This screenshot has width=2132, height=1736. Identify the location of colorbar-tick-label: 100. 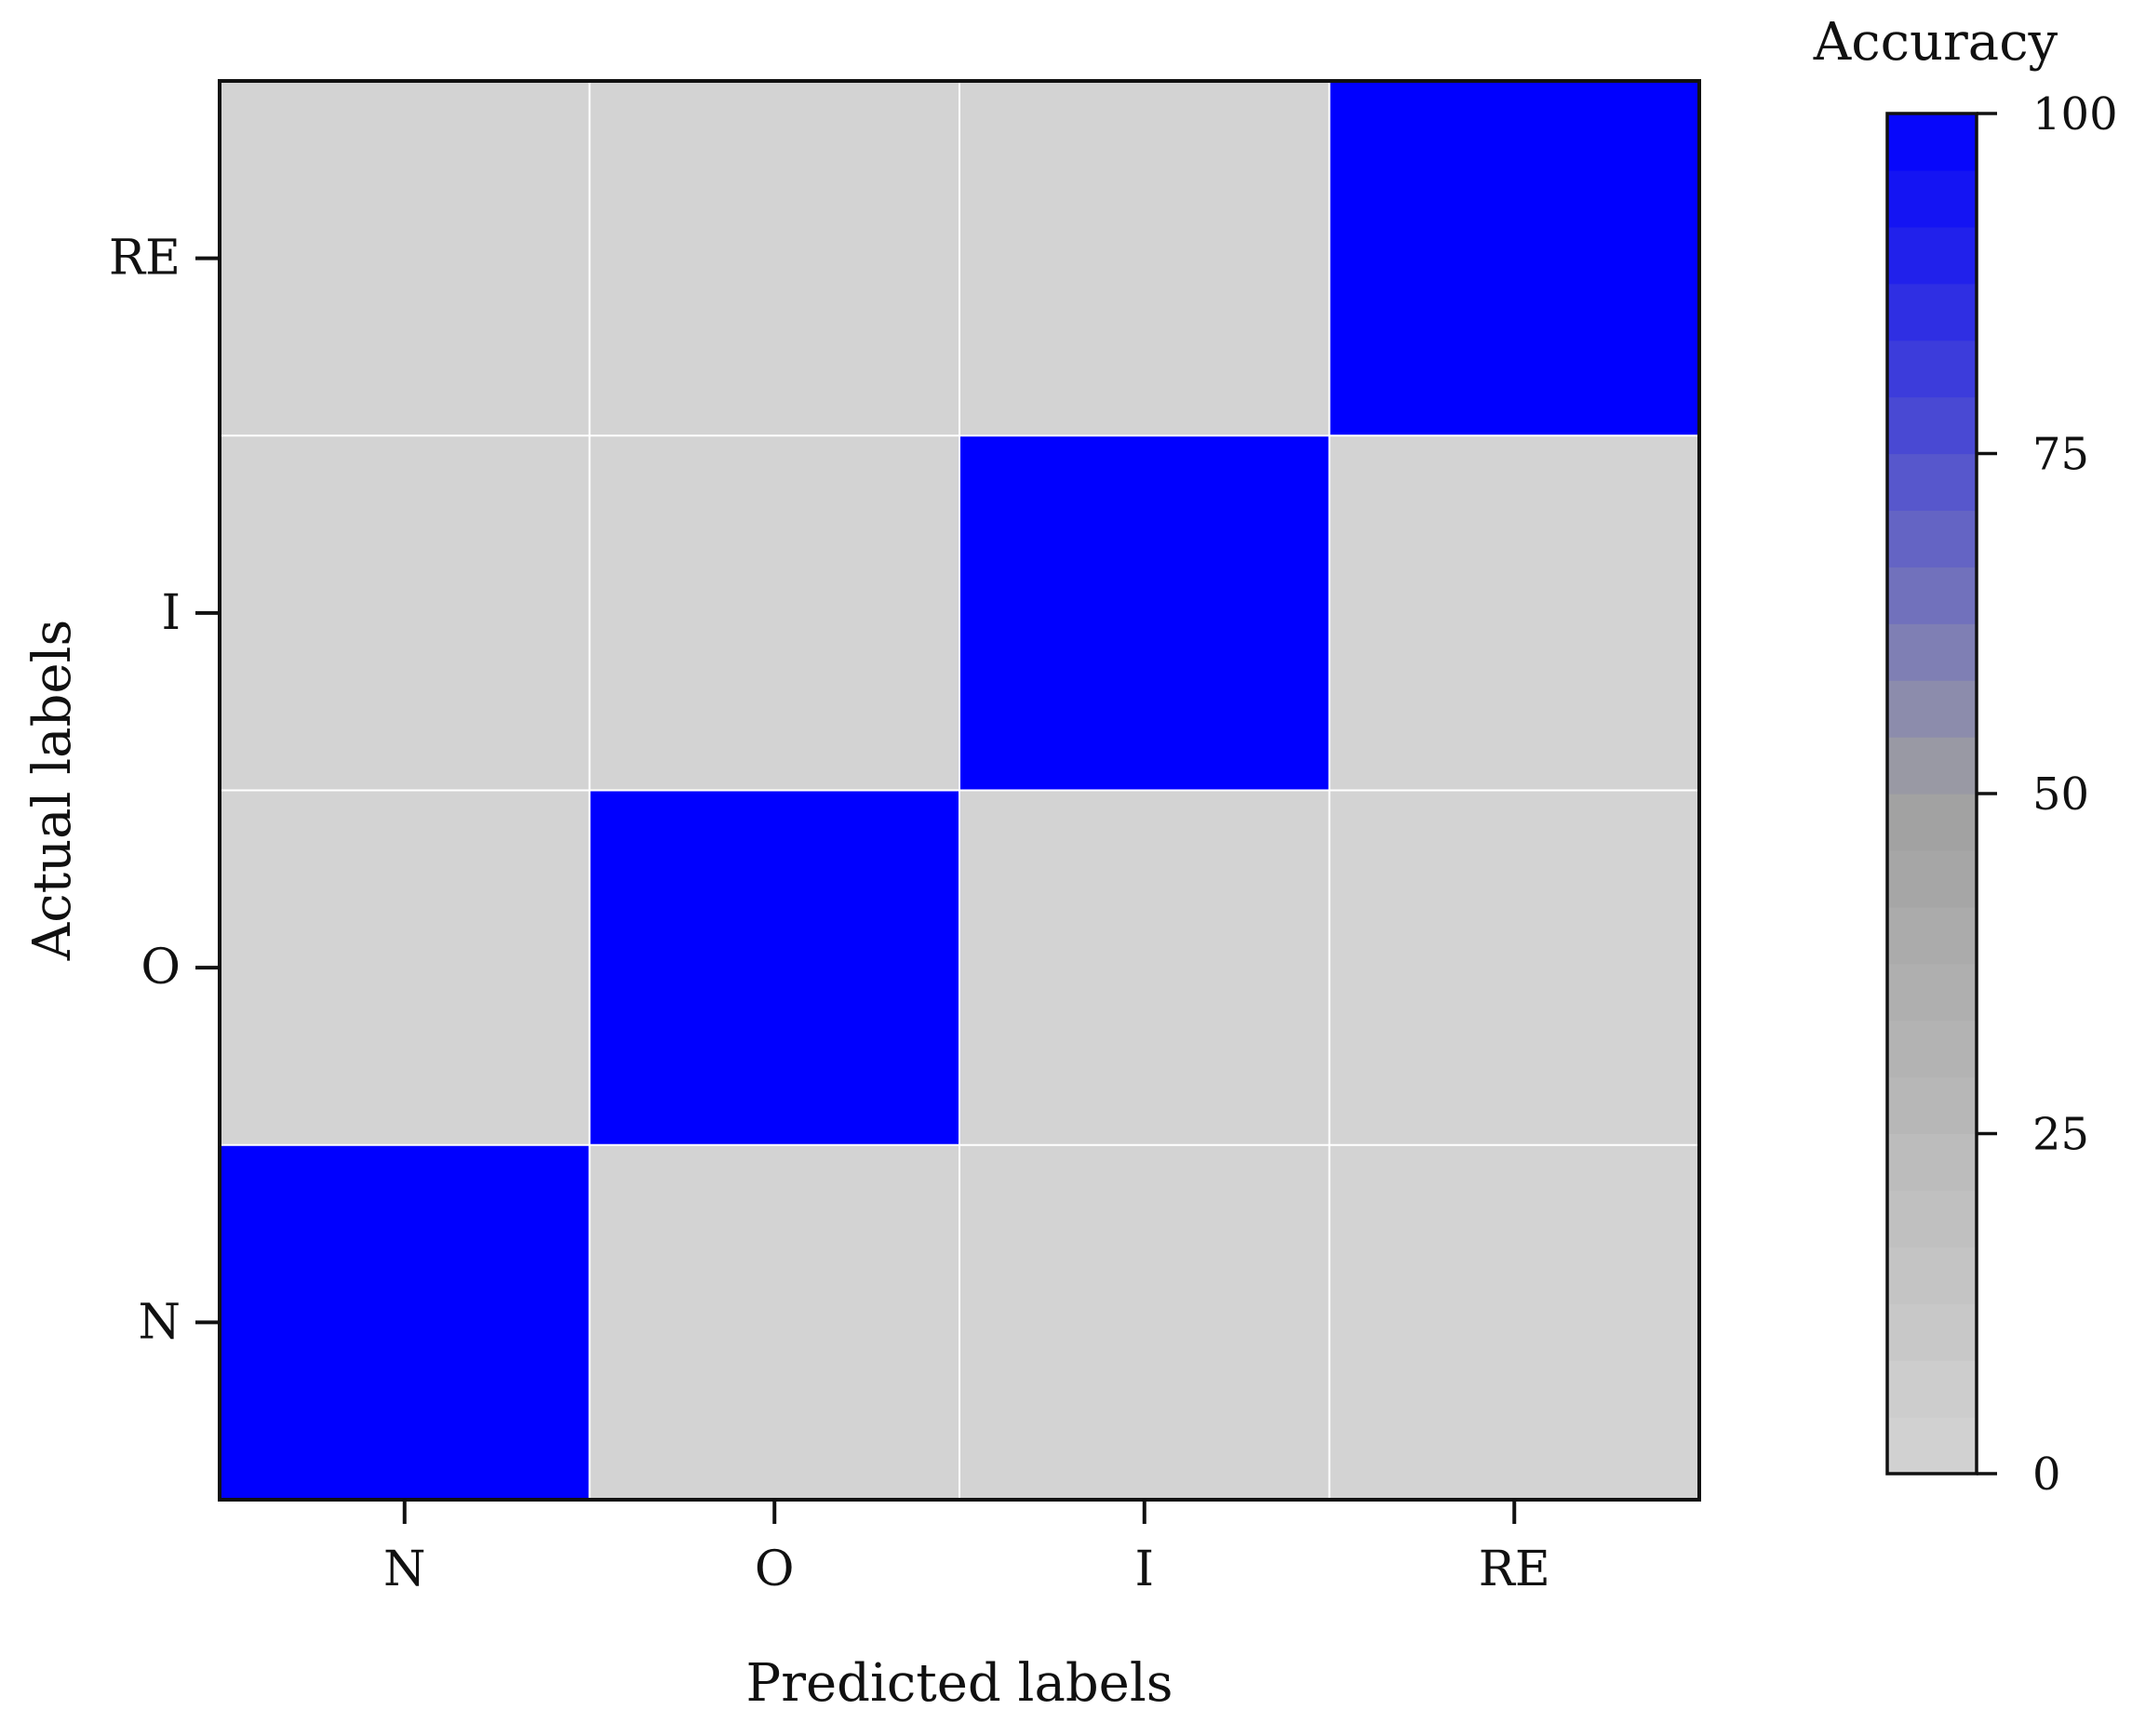
(2075, 114).